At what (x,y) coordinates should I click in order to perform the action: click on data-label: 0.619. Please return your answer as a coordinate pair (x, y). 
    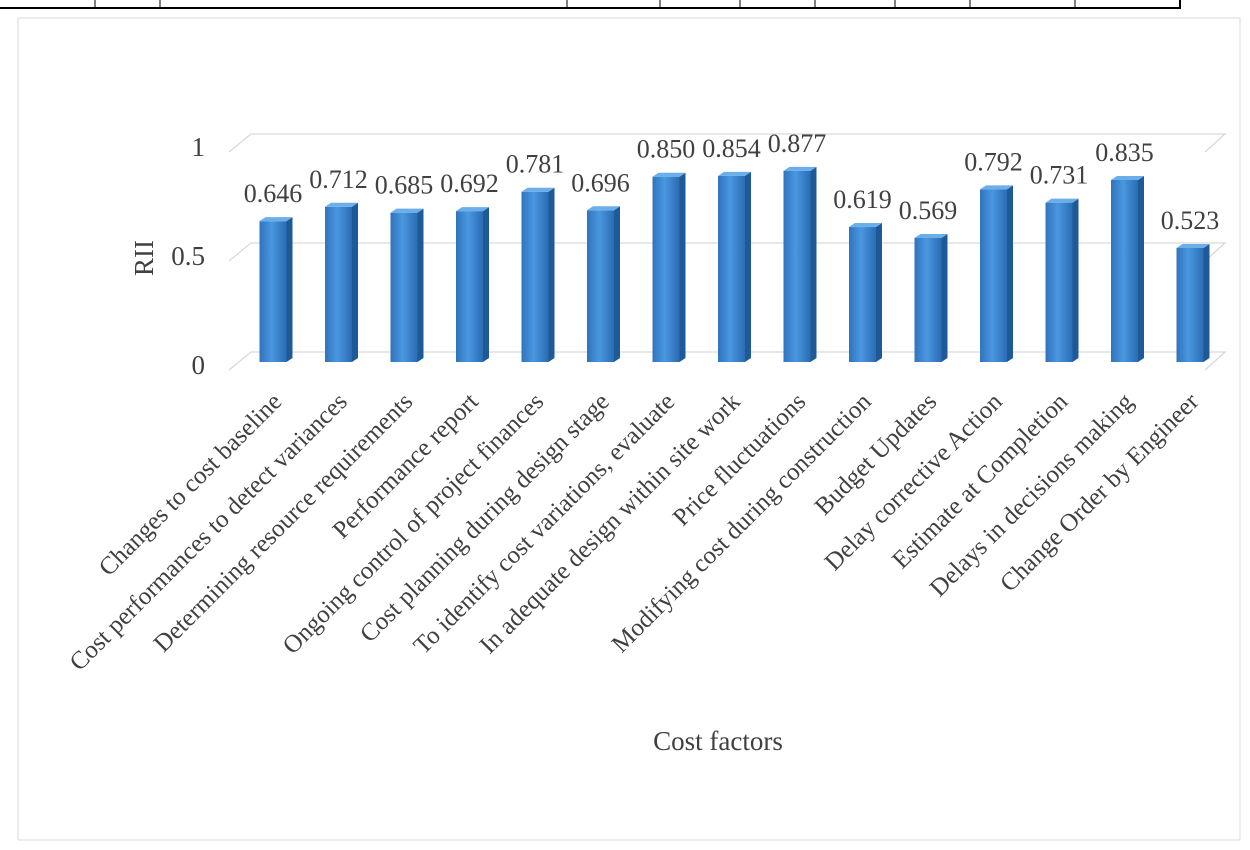
    Looking at the image, I should click on (862, 199).